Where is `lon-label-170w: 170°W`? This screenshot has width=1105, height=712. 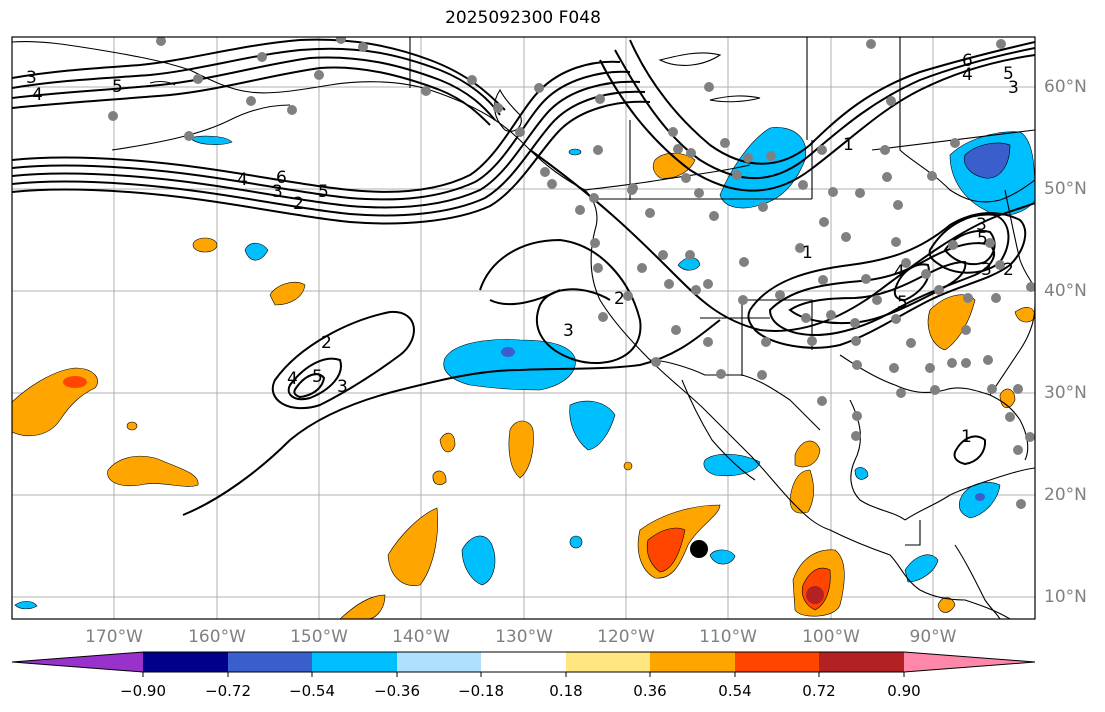
lon-label-170w: 170°W is located at coordinates (114, 637).